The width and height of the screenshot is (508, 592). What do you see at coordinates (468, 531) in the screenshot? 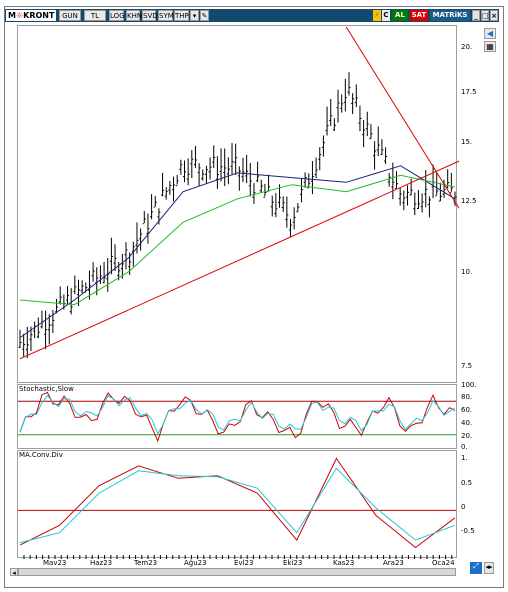
I see `y-tick-macd: -0.5` at bounding box center [468, 531].